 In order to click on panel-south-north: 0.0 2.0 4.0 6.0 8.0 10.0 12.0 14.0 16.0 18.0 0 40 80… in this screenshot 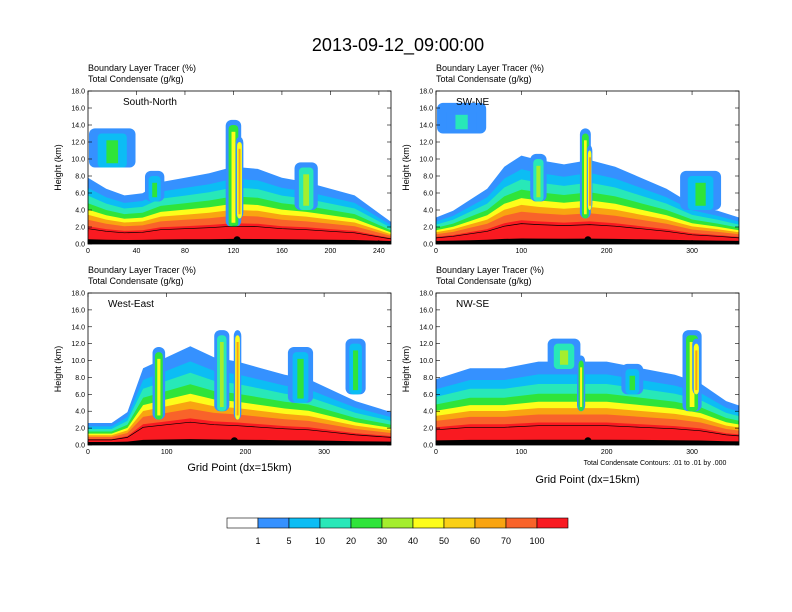, I will do `click(222, 159)`.